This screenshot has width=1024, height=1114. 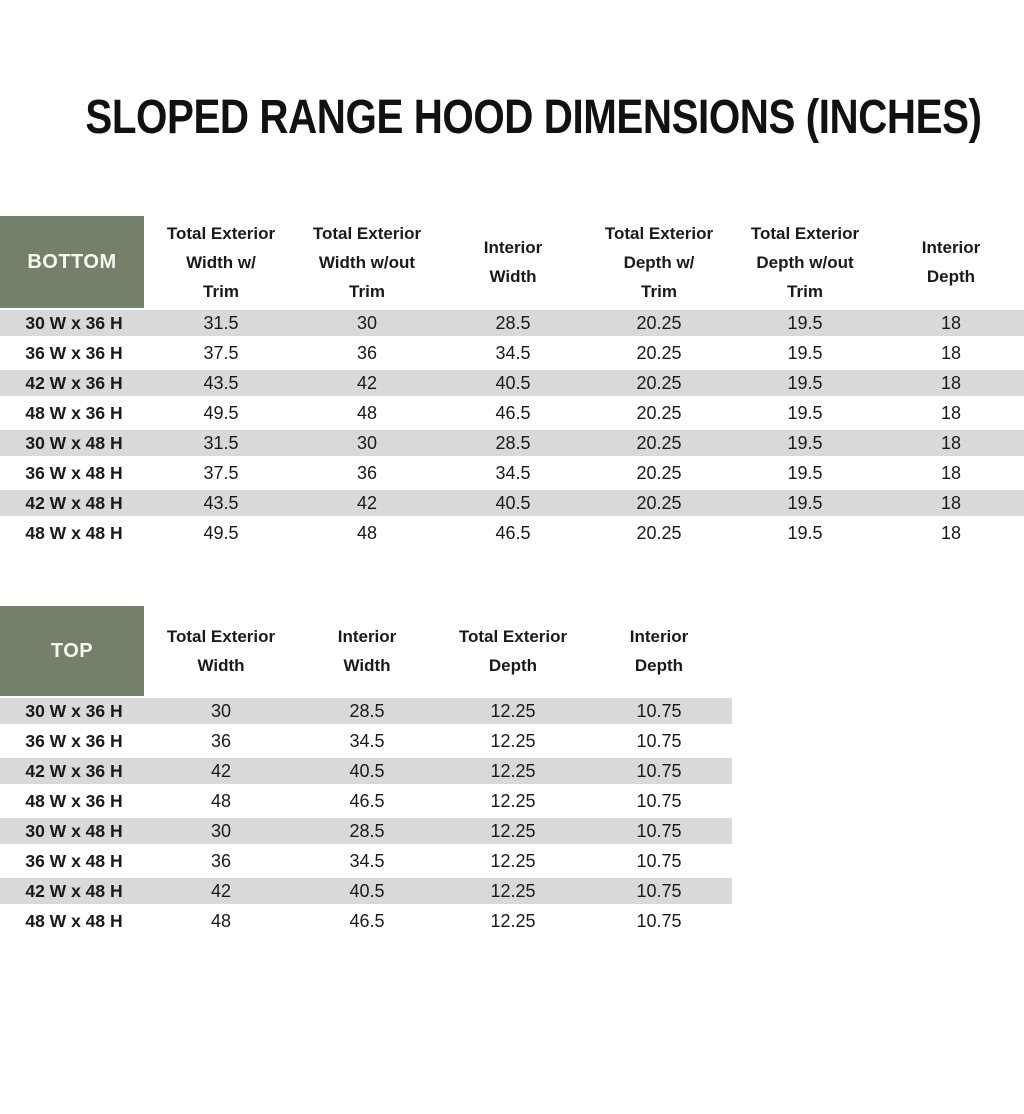 I want to click on row-label: 36 W x 48 H, so click(x=74, y=860).